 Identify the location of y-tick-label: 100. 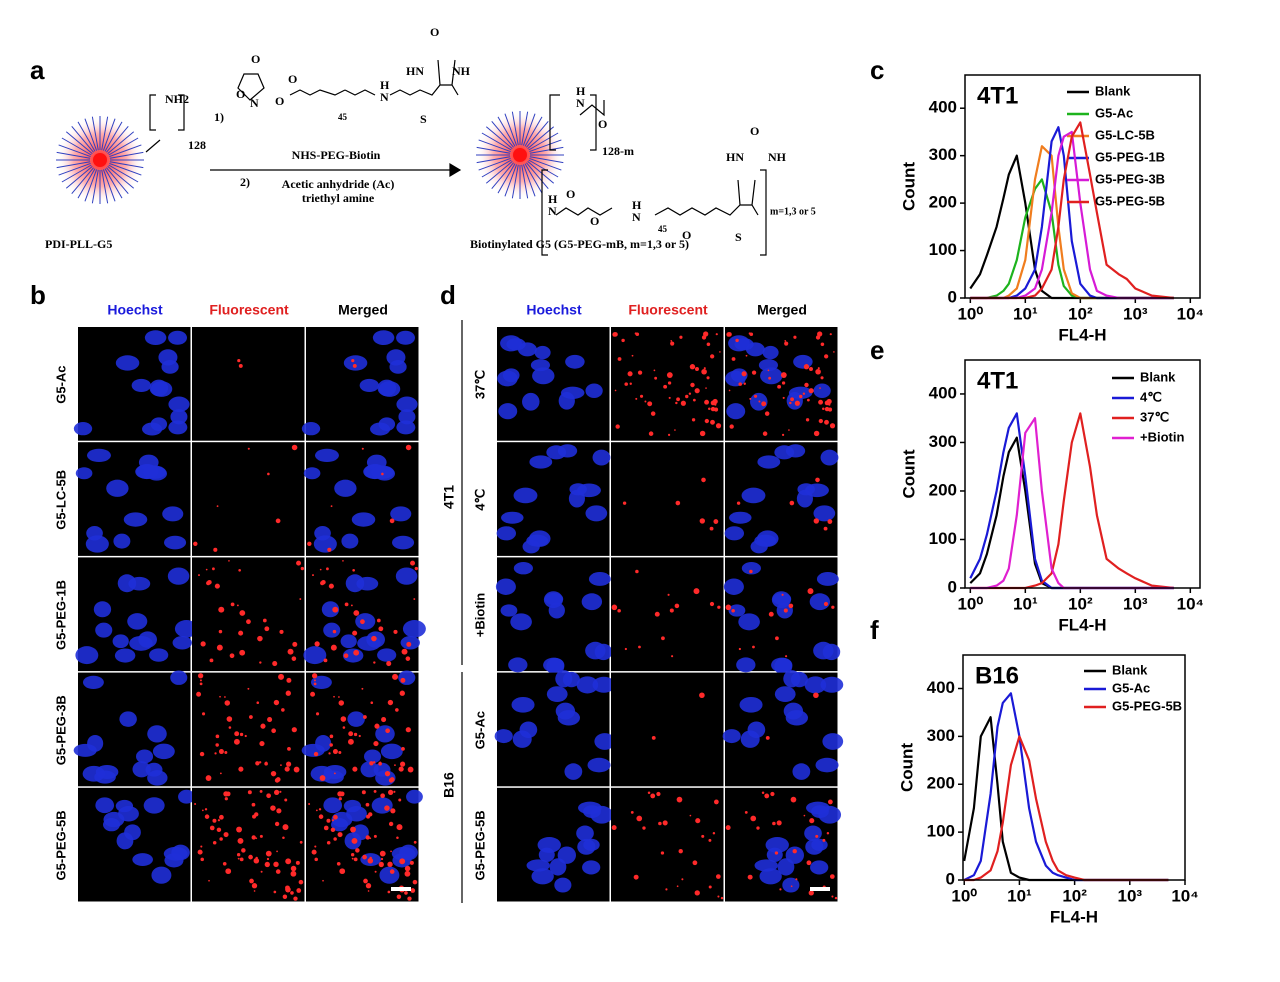
(943, 538).